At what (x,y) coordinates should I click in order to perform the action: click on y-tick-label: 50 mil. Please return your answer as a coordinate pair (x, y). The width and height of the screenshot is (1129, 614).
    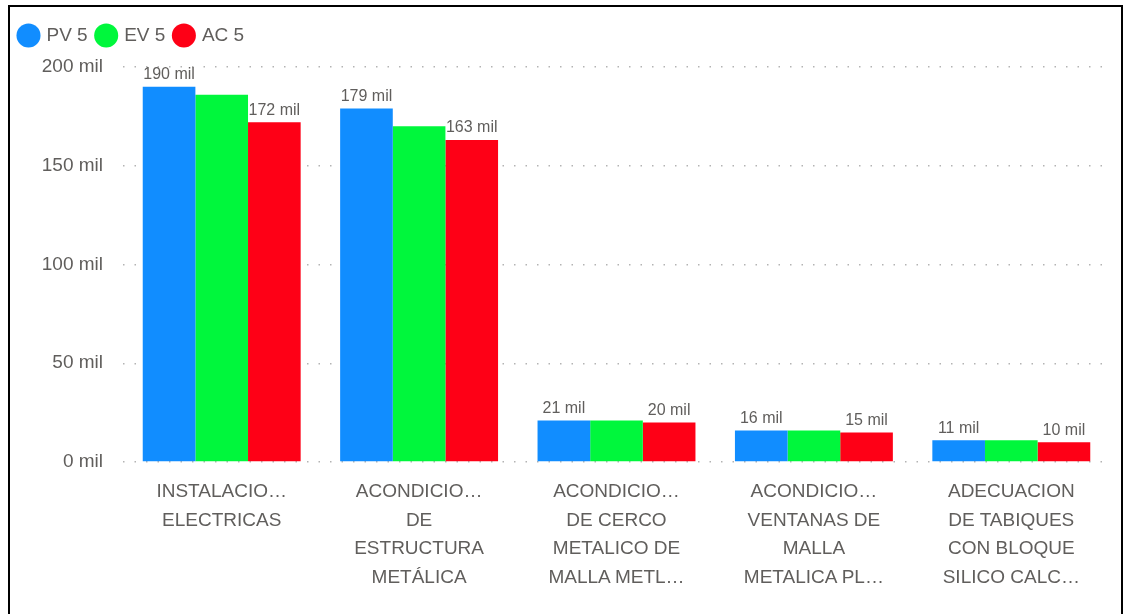
    Looking at the image, I should click on (77, 362).